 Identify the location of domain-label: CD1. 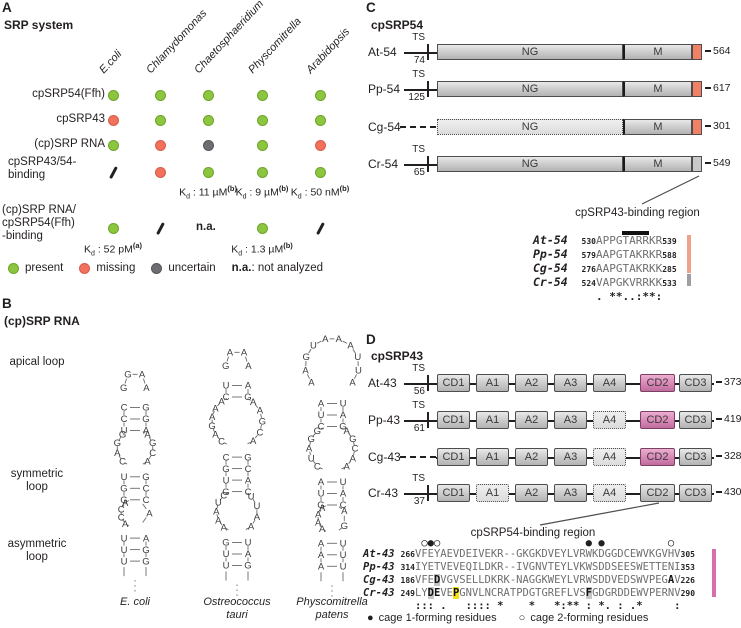
(453, 493).